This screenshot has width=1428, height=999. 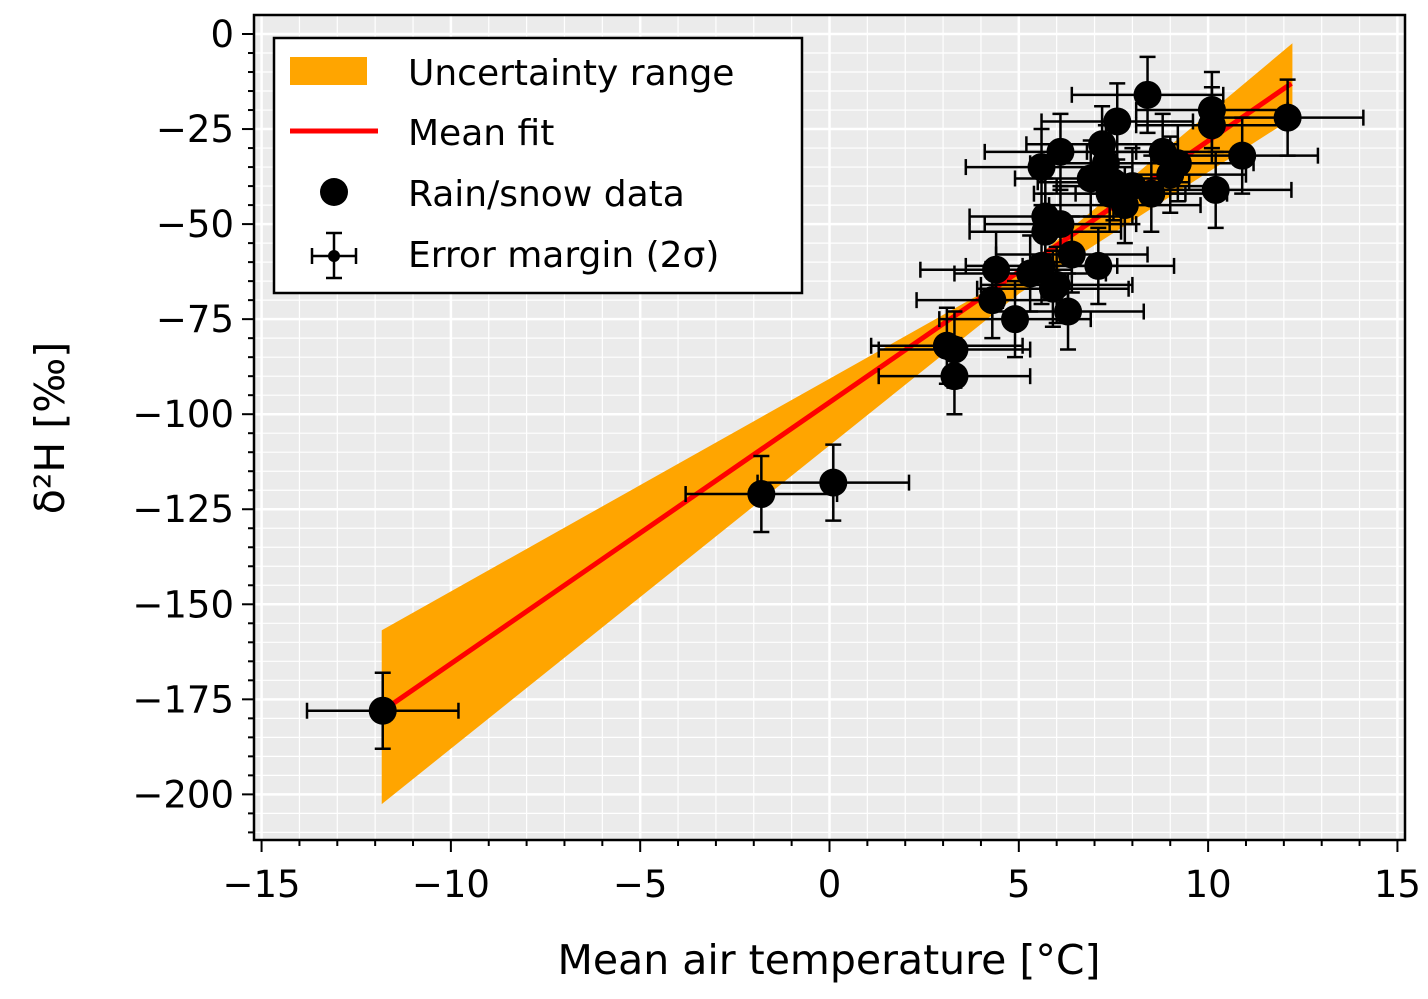 What do you see at coordinates (183, 509) in the screenshot?
I see `y-tick-label: −125` at bounding box center [183, 509].